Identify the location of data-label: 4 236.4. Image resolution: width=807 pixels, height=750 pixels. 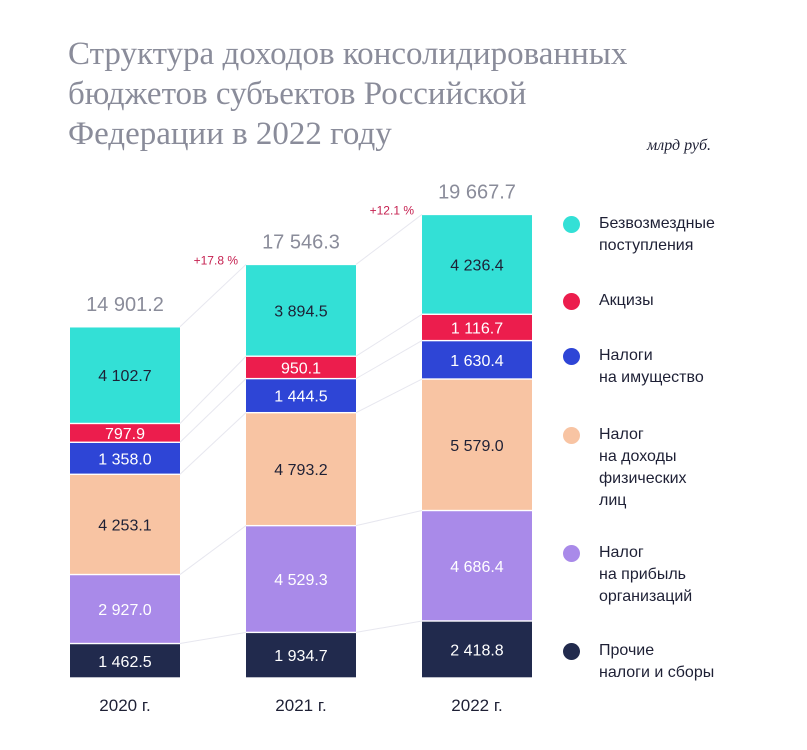
(476, 265).